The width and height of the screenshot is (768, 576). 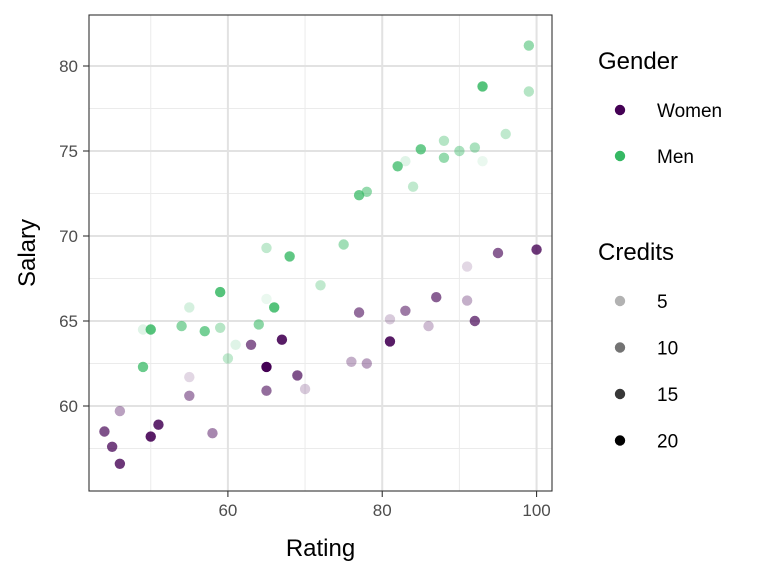 I want to click on x-tick-label: 100, so click(x=536, y=510).